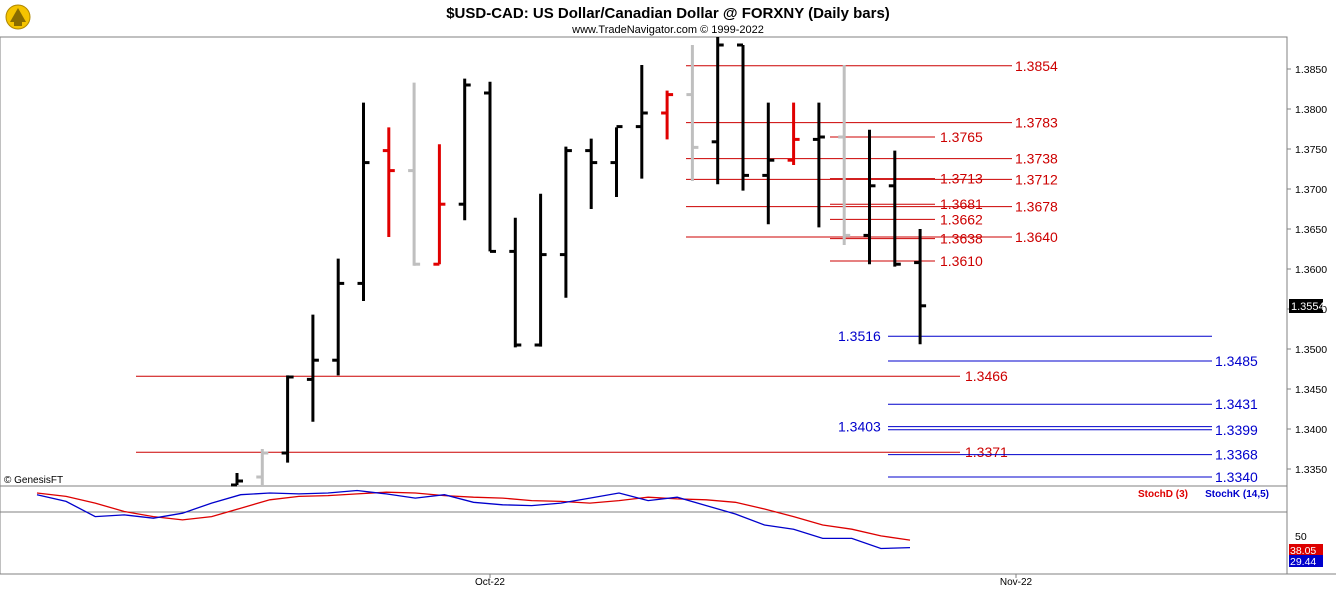 The width and height of the screenshot is (1336, 591). I want to click on stoch-last-value-label: 38.05, so click(1303, 551).